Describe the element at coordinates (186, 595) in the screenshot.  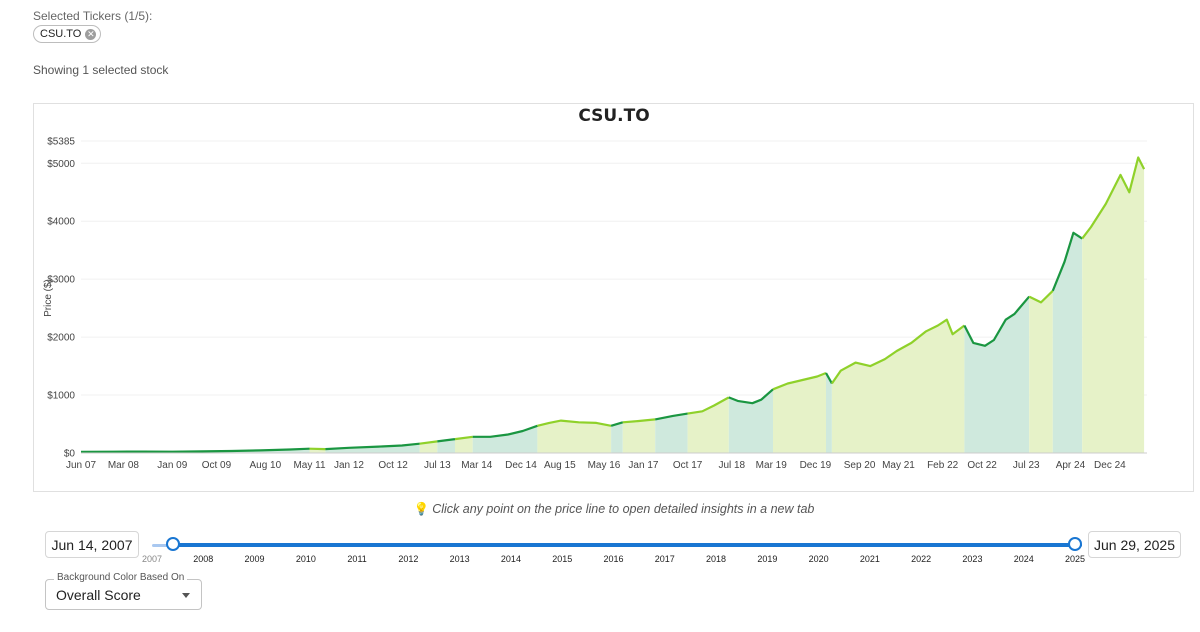
I see `chevron-down-icon` at that location.